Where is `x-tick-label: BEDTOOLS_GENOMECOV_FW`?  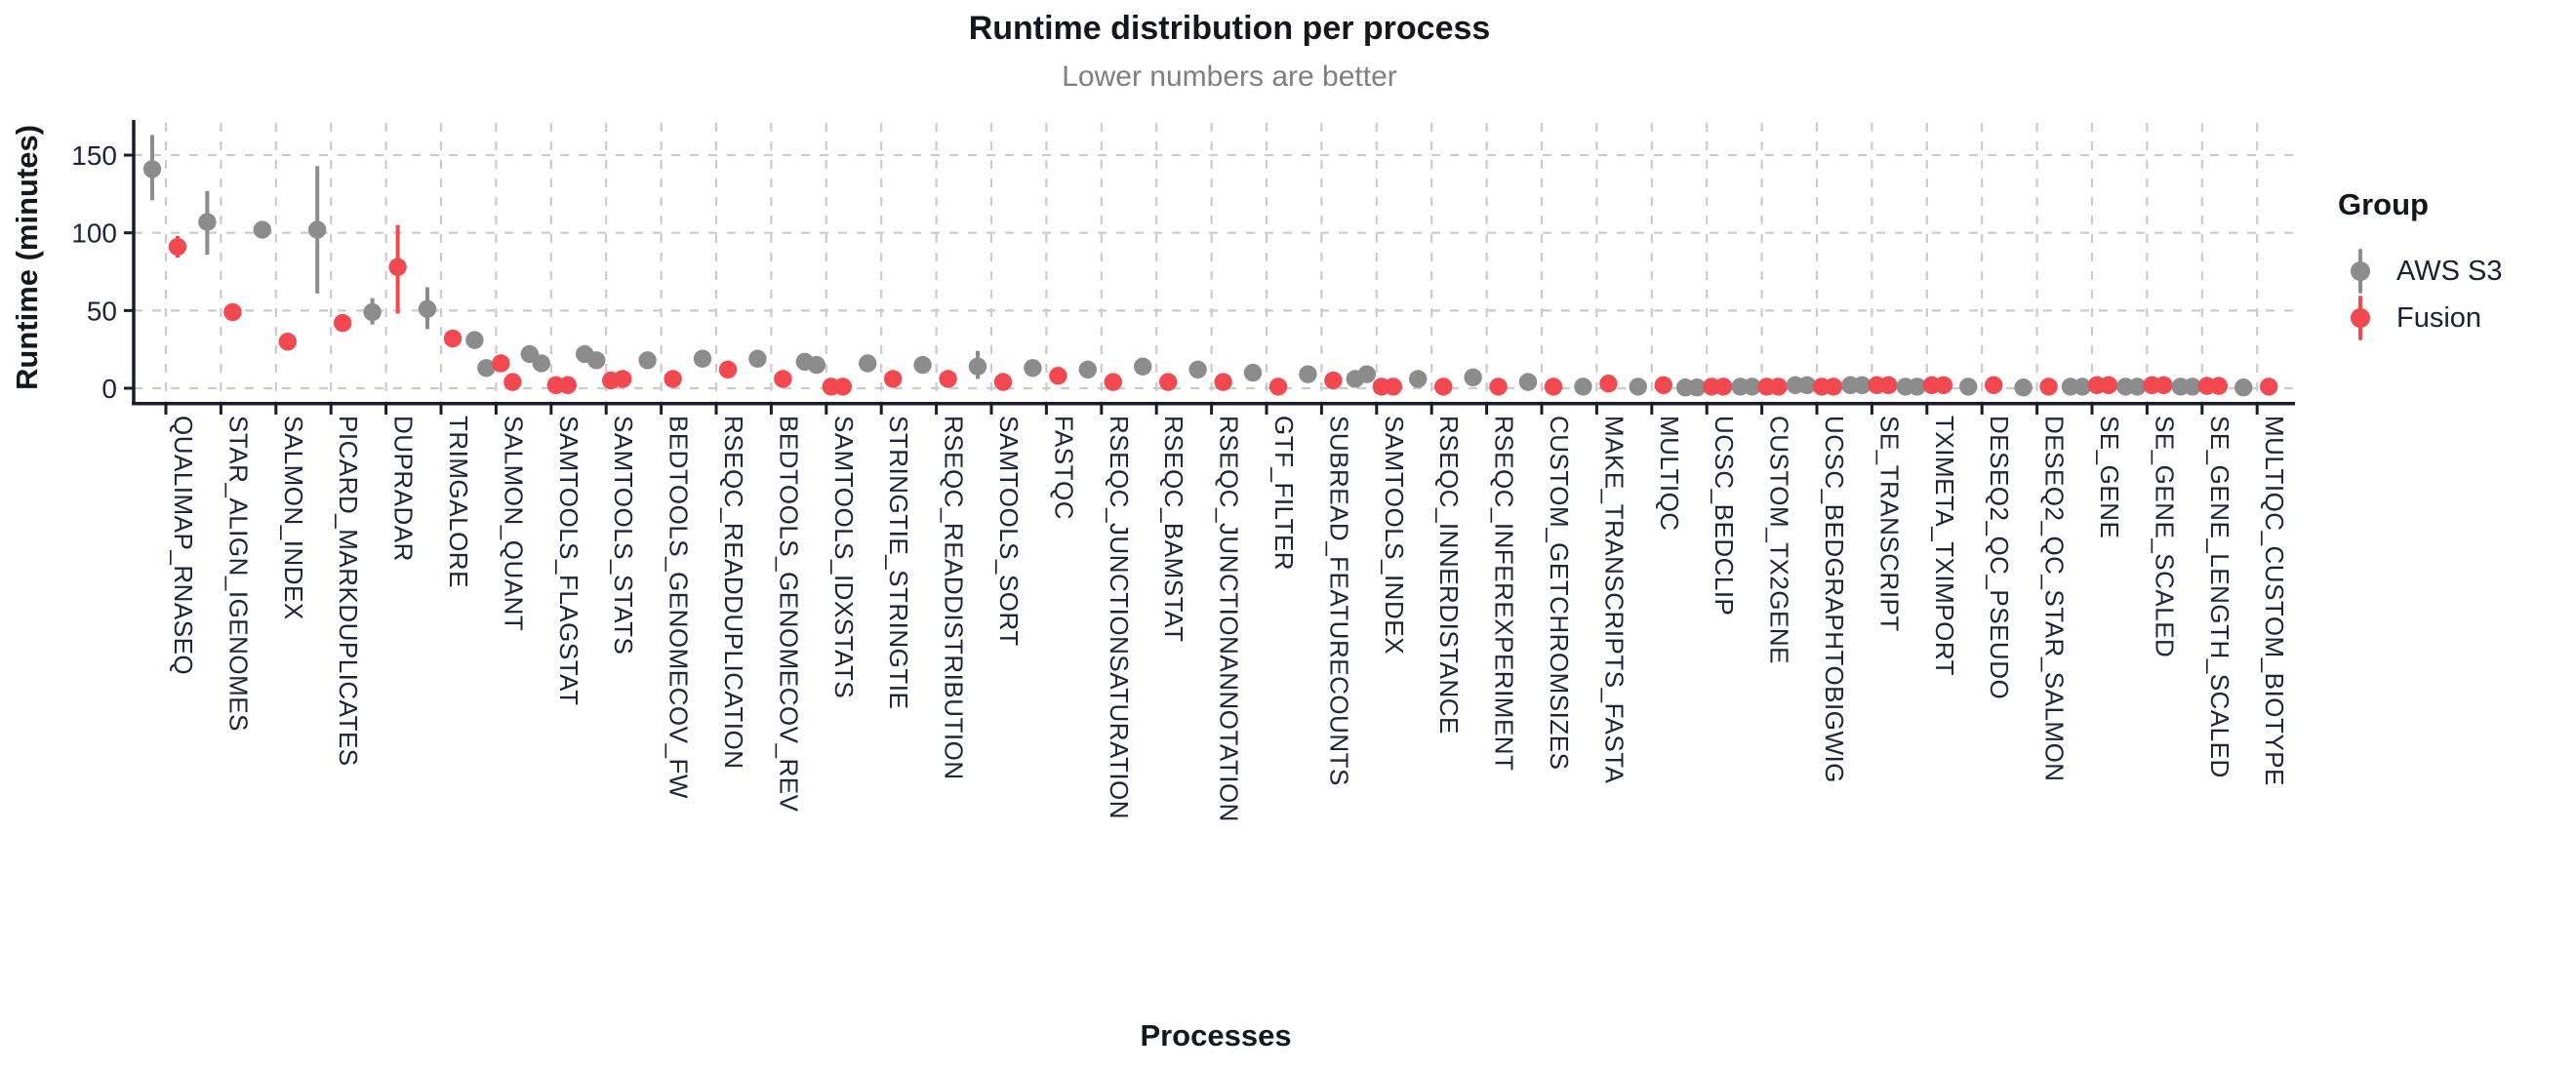
x-tick-label: BEDTOOLS_GENOMECOV_FW is located at coordinates (679, 607).